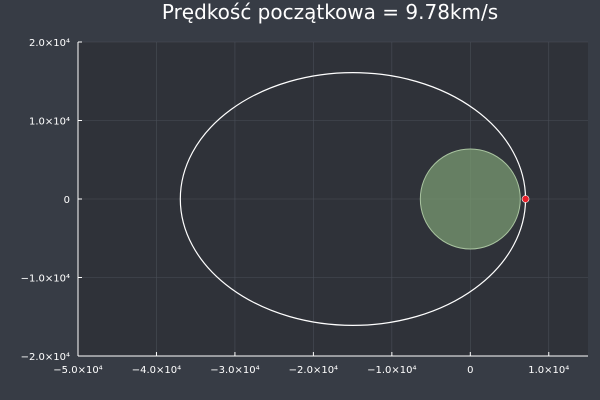  Describe the element at coordinates (234, 370) in the screenshot. I see `x-tick-label: −3.0×10⁴` at that location.